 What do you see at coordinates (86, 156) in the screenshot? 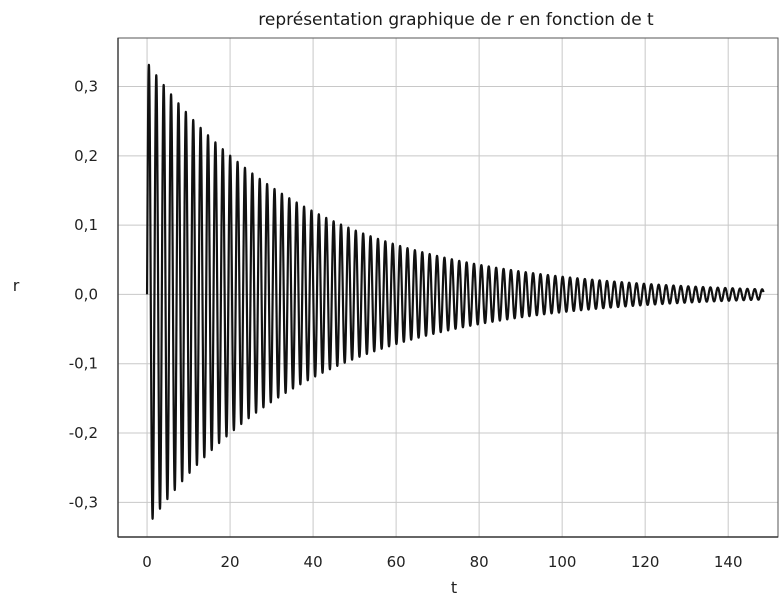
I see `y-tick-label: 0,2` at bounding box center [86, 156].